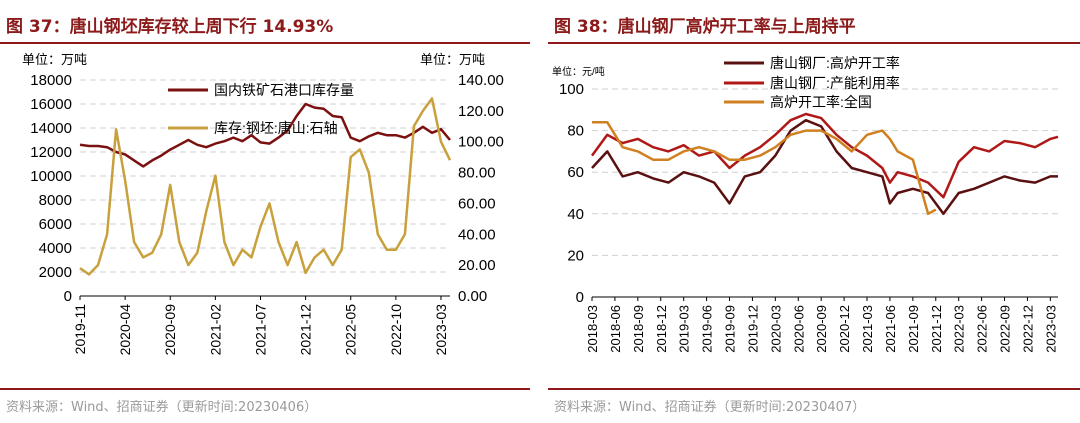 Image resolution: width=1080 pixels, height=423 pixels. What do you see at coordinates (707, 329) in the screenshot?
I see `x-tick-label: 2019-06` at bounding box center [707, 329].